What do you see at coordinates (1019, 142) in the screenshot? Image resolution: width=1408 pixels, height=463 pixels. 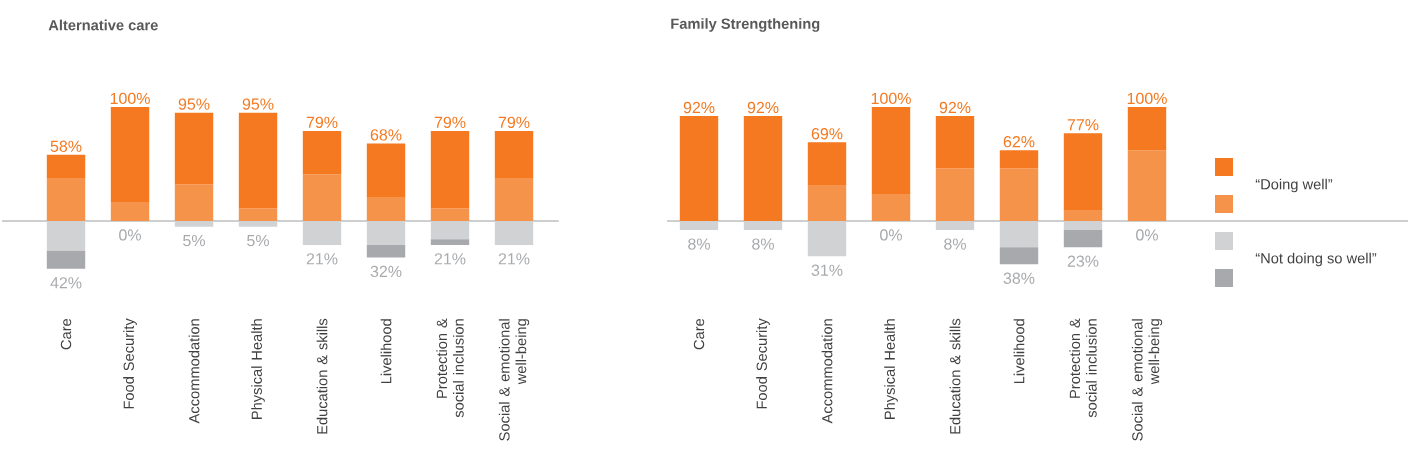 I see `annotation: 62%` at bounding box center [1019, 142].